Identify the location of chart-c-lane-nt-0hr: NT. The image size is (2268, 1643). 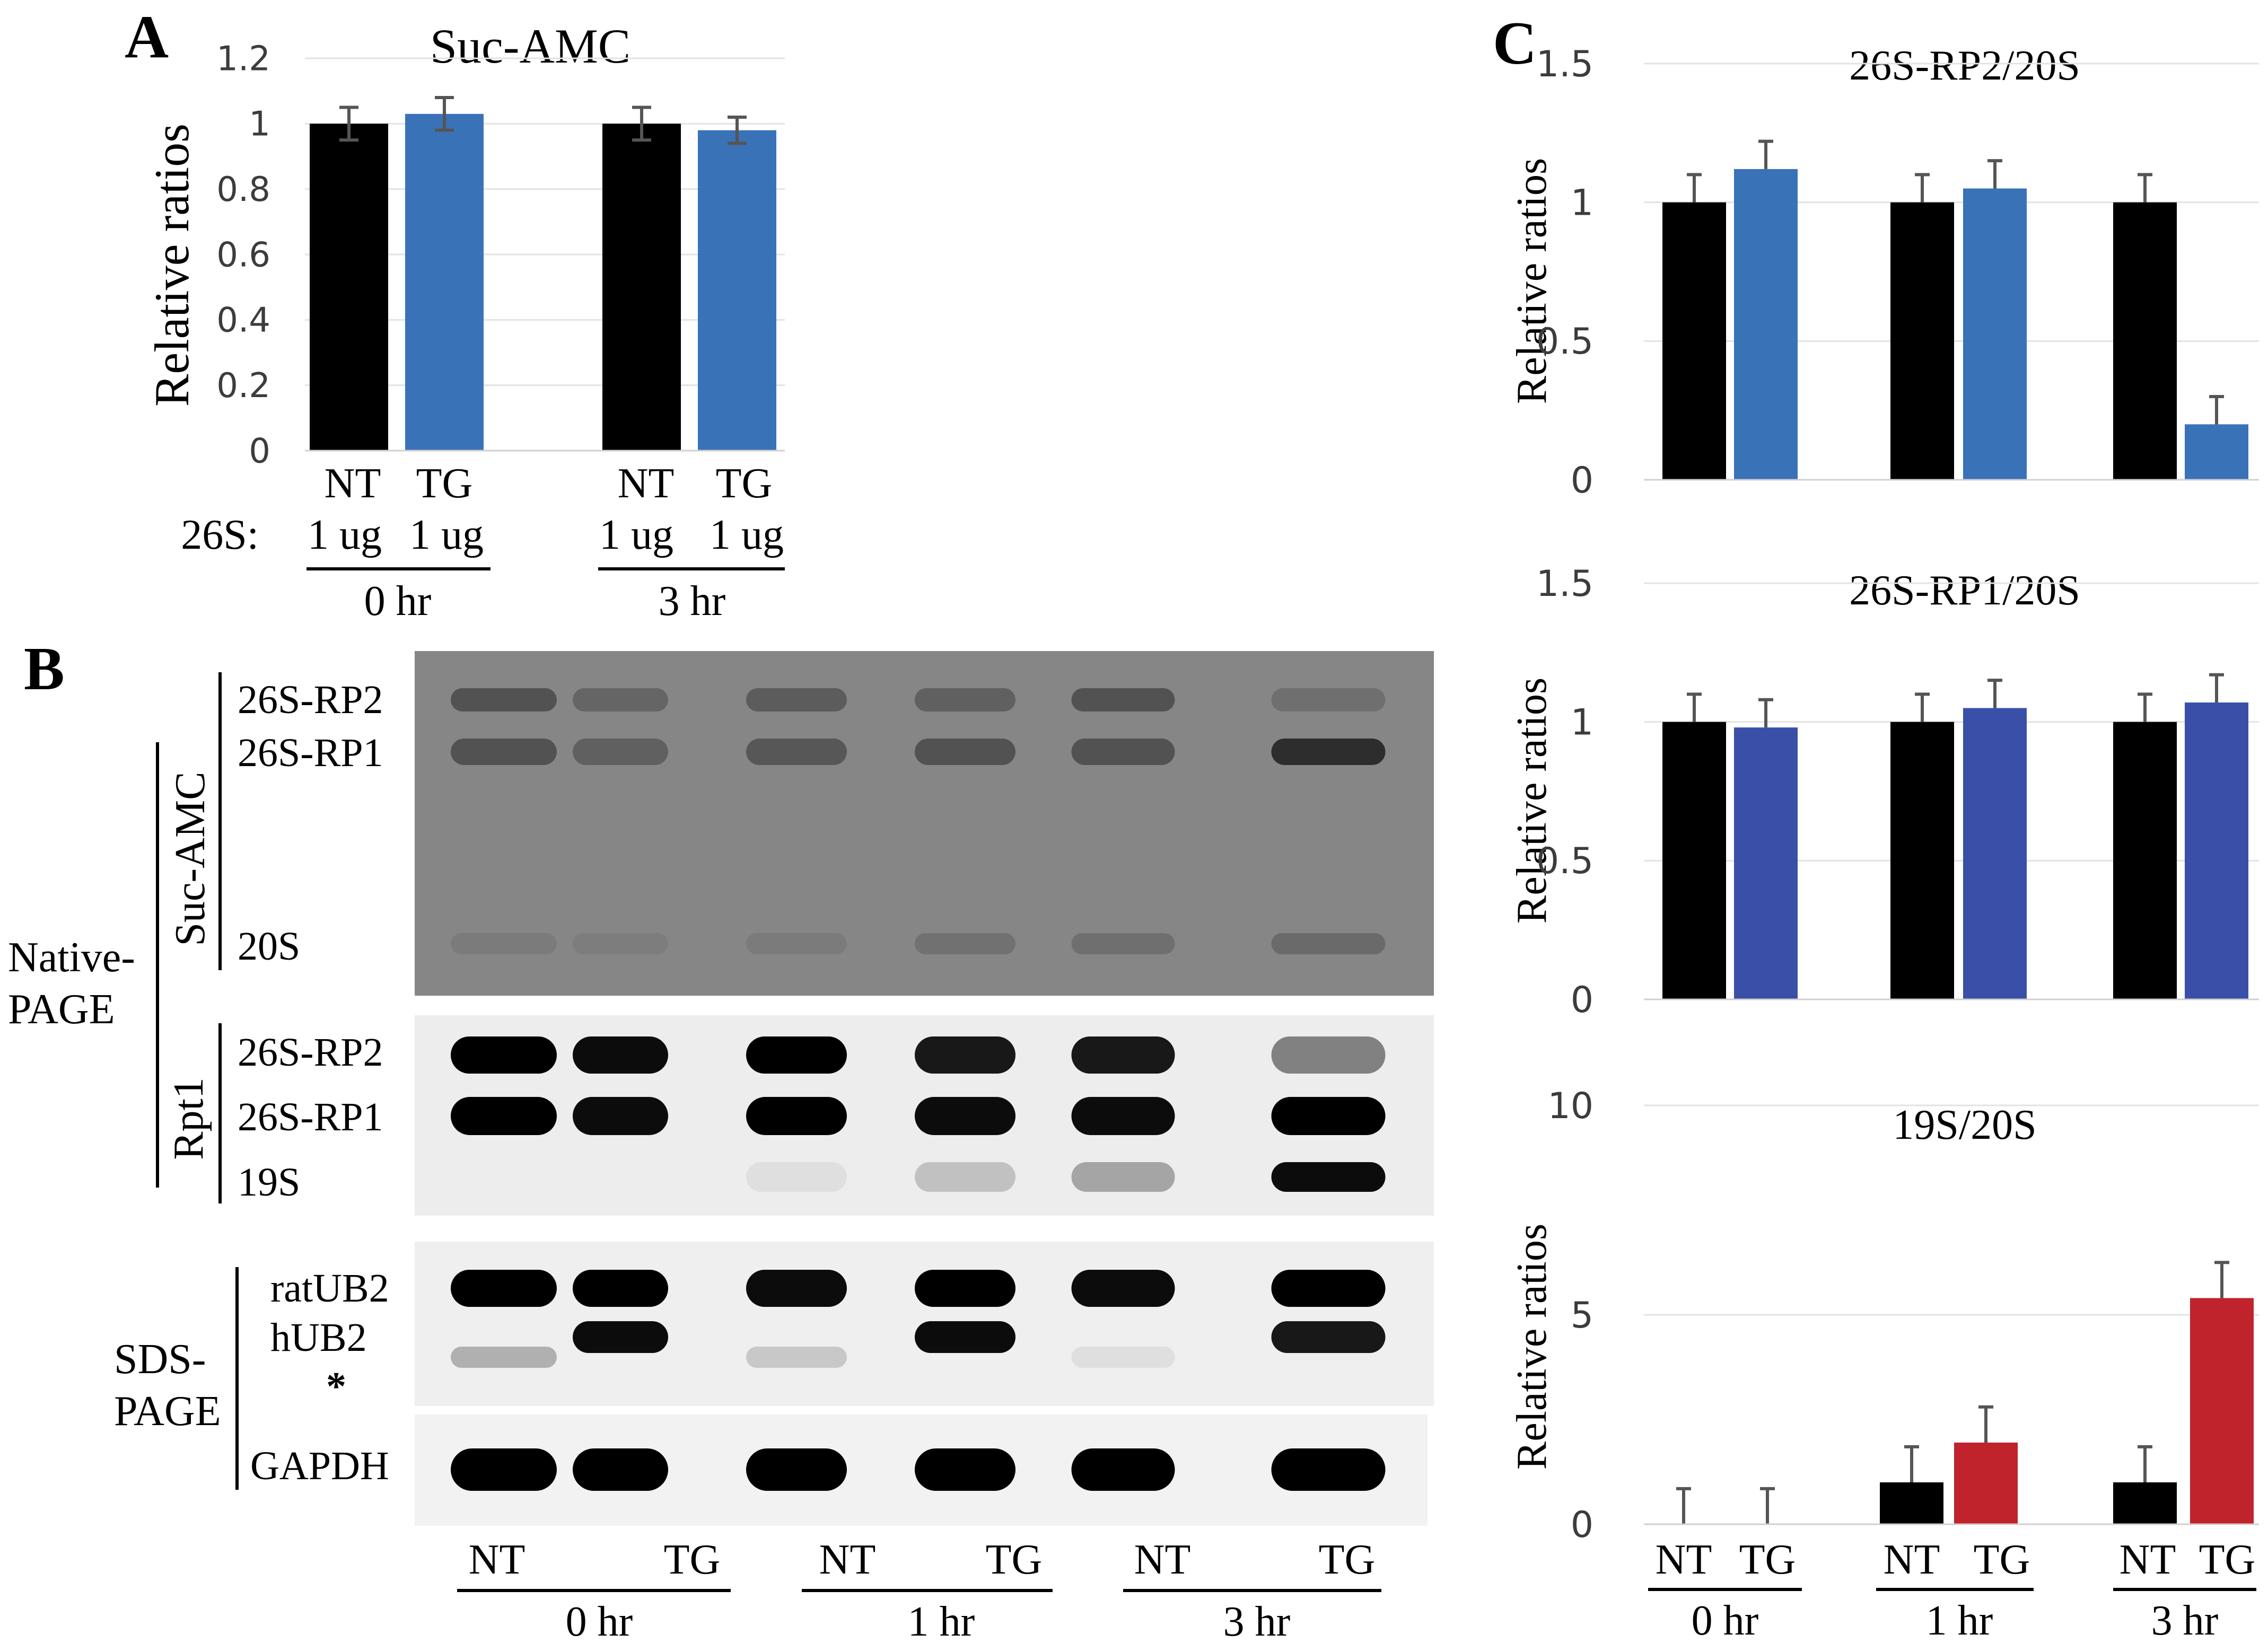
(1684, 1560).